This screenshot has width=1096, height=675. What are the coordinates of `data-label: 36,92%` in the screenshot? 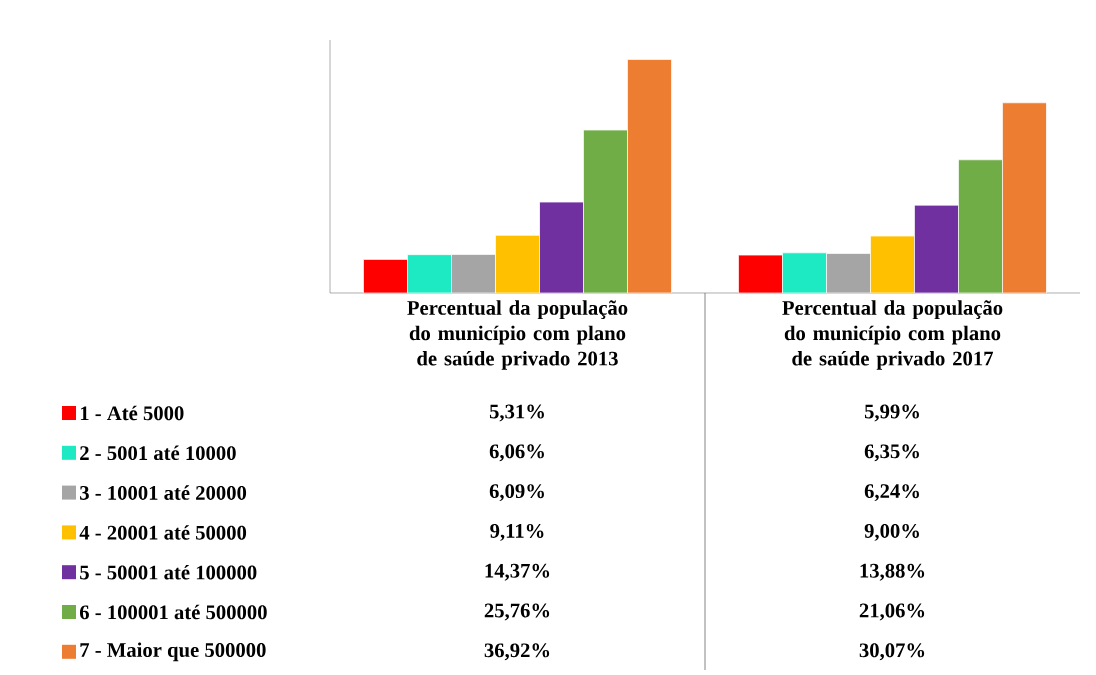 It's located at (517, 652).